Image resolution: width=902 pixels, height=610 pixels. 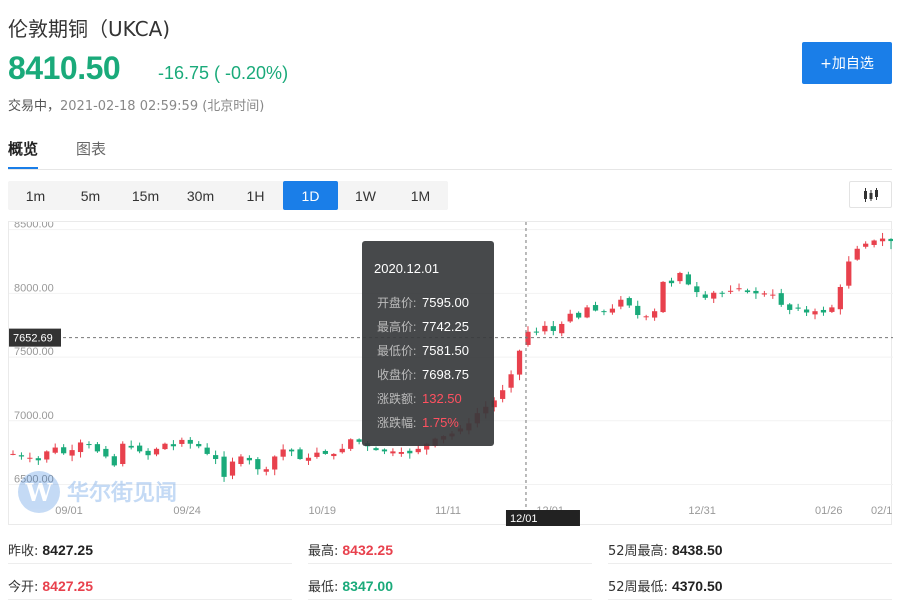 I want to click on y-tick-label: 6500.00, so click(x=34, y=480).